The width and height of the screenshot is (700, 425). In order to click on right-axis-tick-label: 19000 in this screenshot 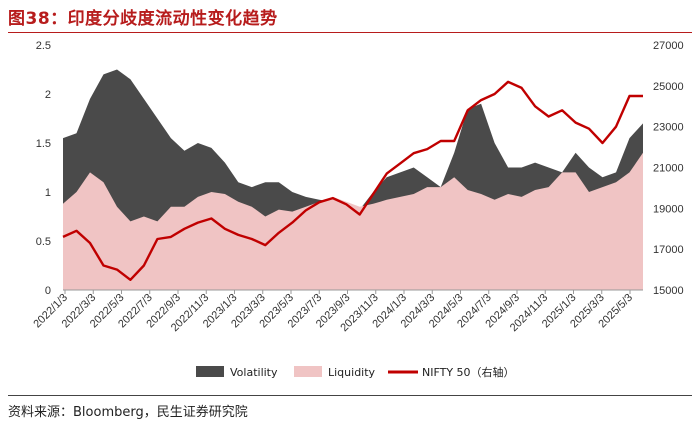, I will do `click(668, 209)`.